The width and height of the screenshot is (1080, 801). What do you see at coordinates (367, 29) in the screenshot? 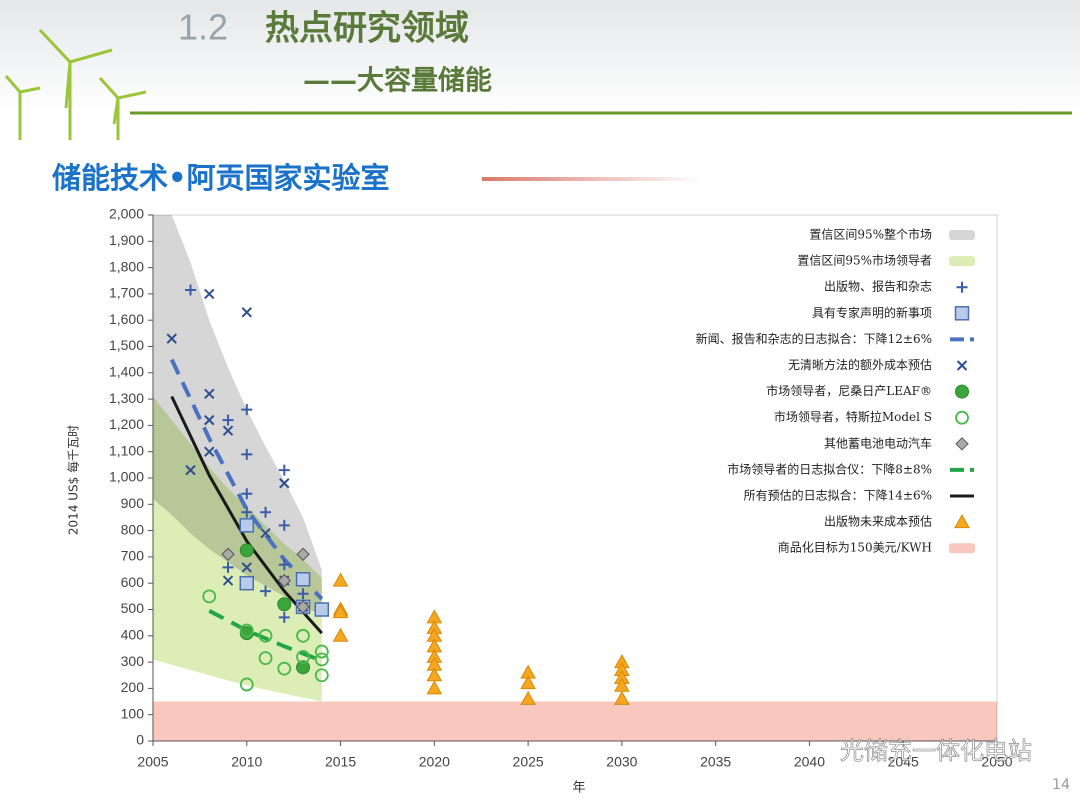
I see `title: 热点研究领域` at bounding box center [367, 29].